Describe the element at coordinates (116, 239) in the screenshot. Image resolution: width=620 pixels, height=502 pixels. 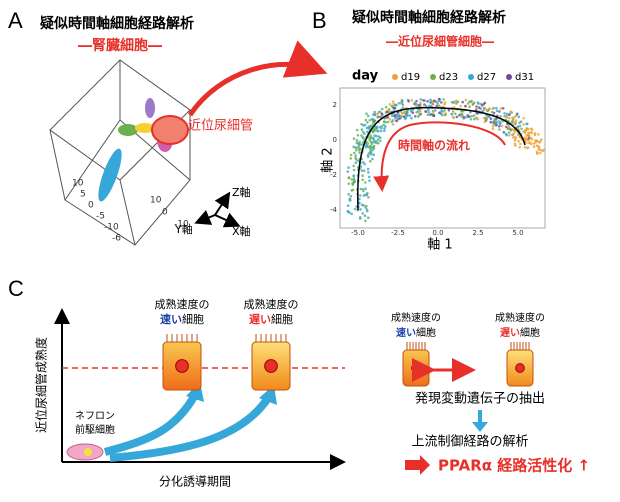
I see `tick-label: -6` at that location.